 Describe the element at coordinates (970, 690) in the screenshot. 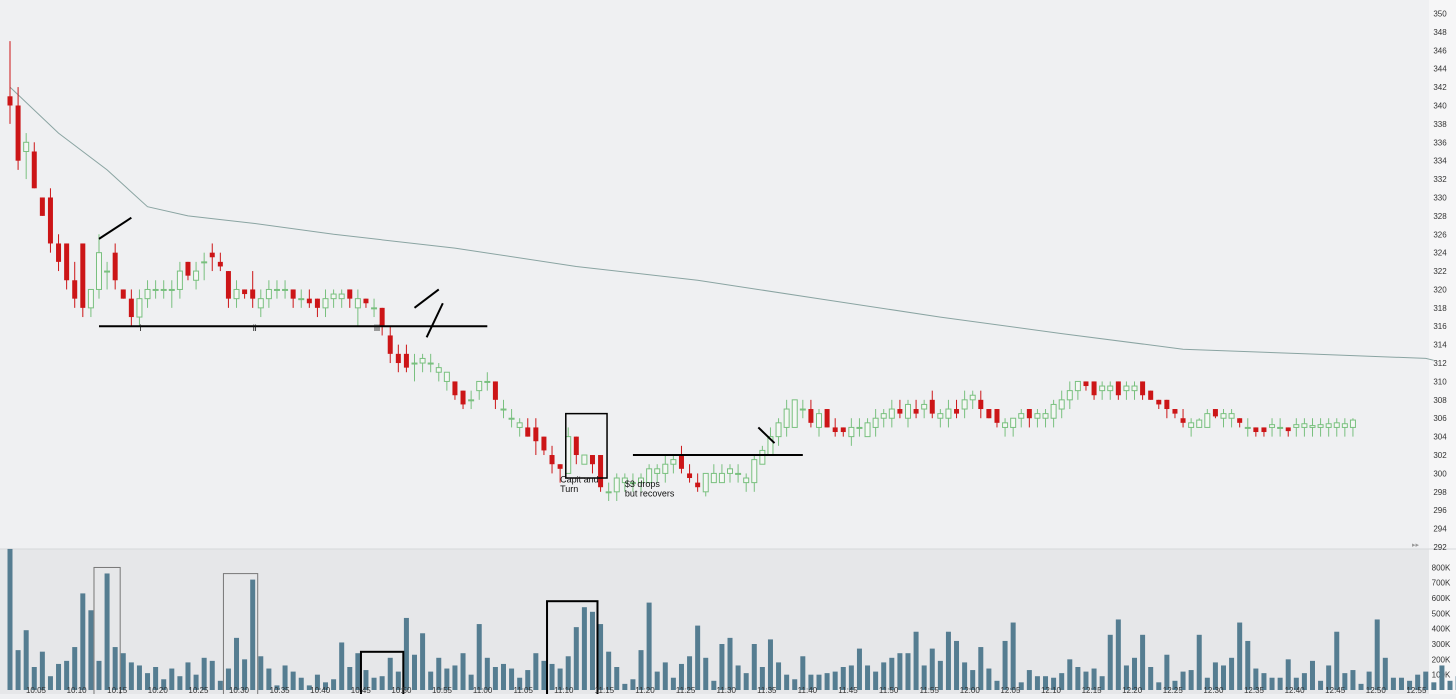

I see `time-tick-label: 12:00` at that location.